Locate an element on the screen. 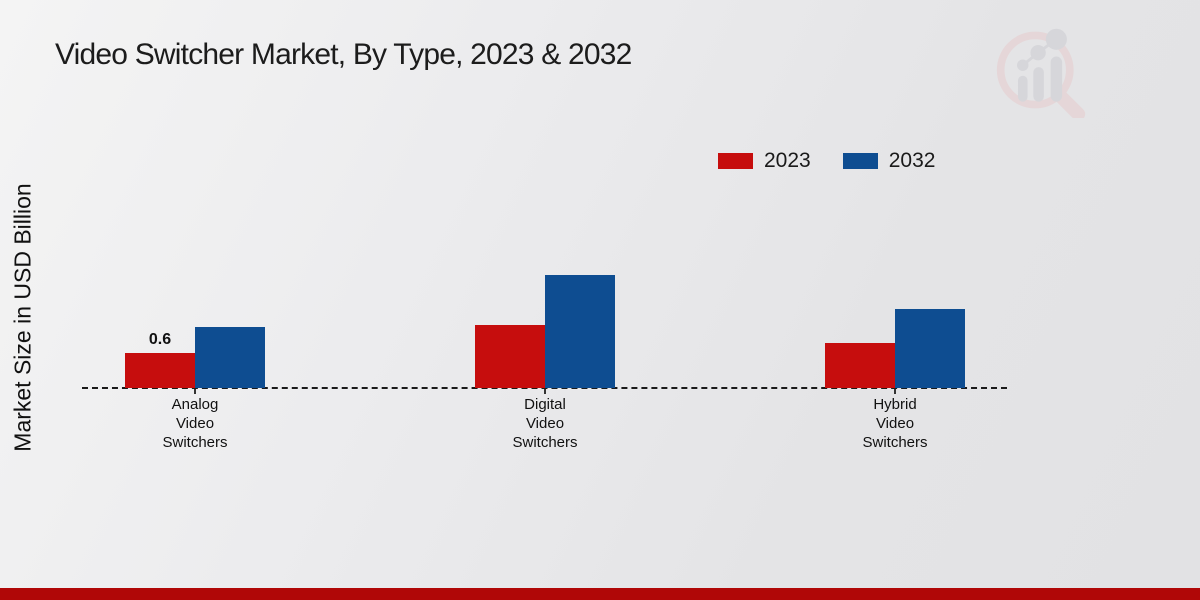 This screenshot has width=1200, height=600. bar-2032-digital-video-switchers is located at coordinates (580, 331).